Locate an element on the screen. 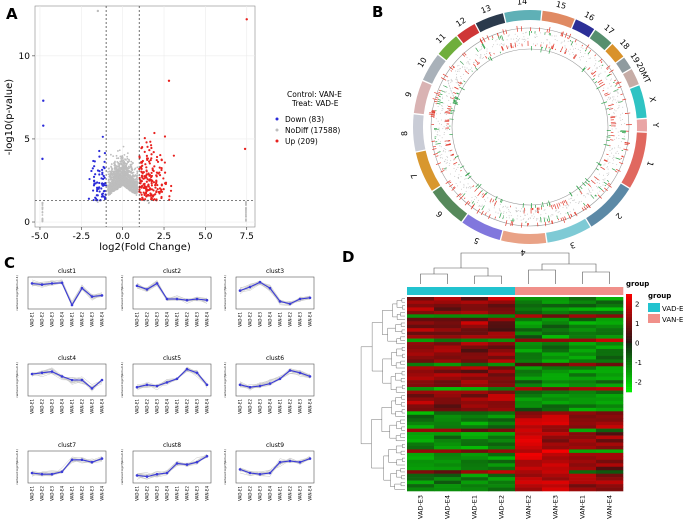  cluster-centroid-line is located at coordinates (67, 294).